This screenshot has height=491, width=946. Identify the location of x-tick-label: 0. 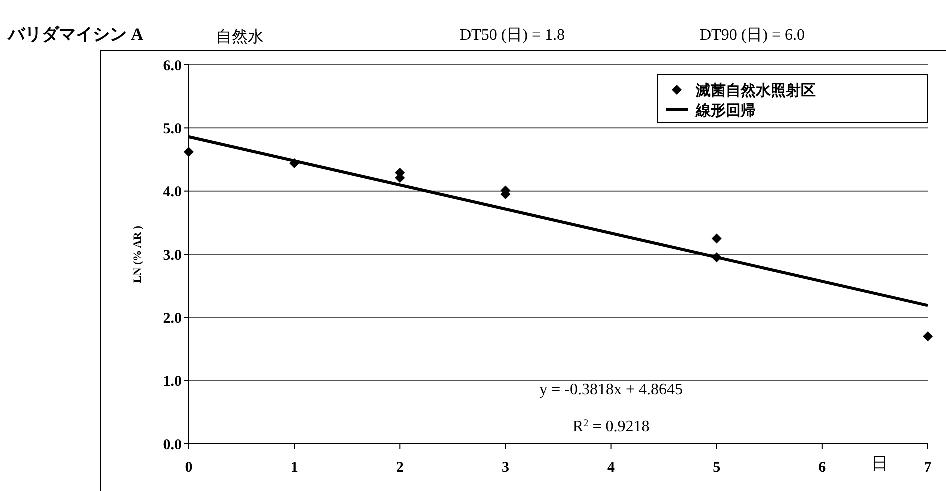
(189, 468).